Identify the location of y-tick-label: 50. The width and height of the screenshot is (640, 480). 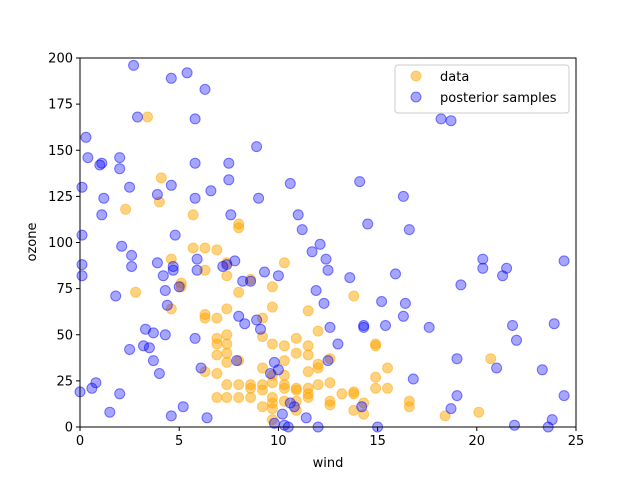
(64, 335).